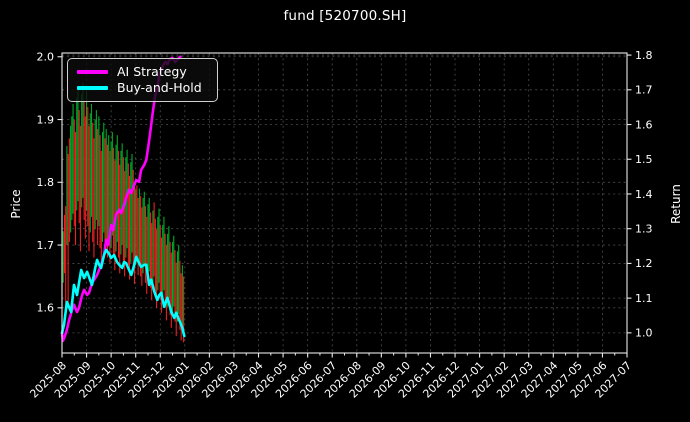 This screenshot has width=690, height=422. I want to click on price-tick-label: 2.0, so click(46, 57).